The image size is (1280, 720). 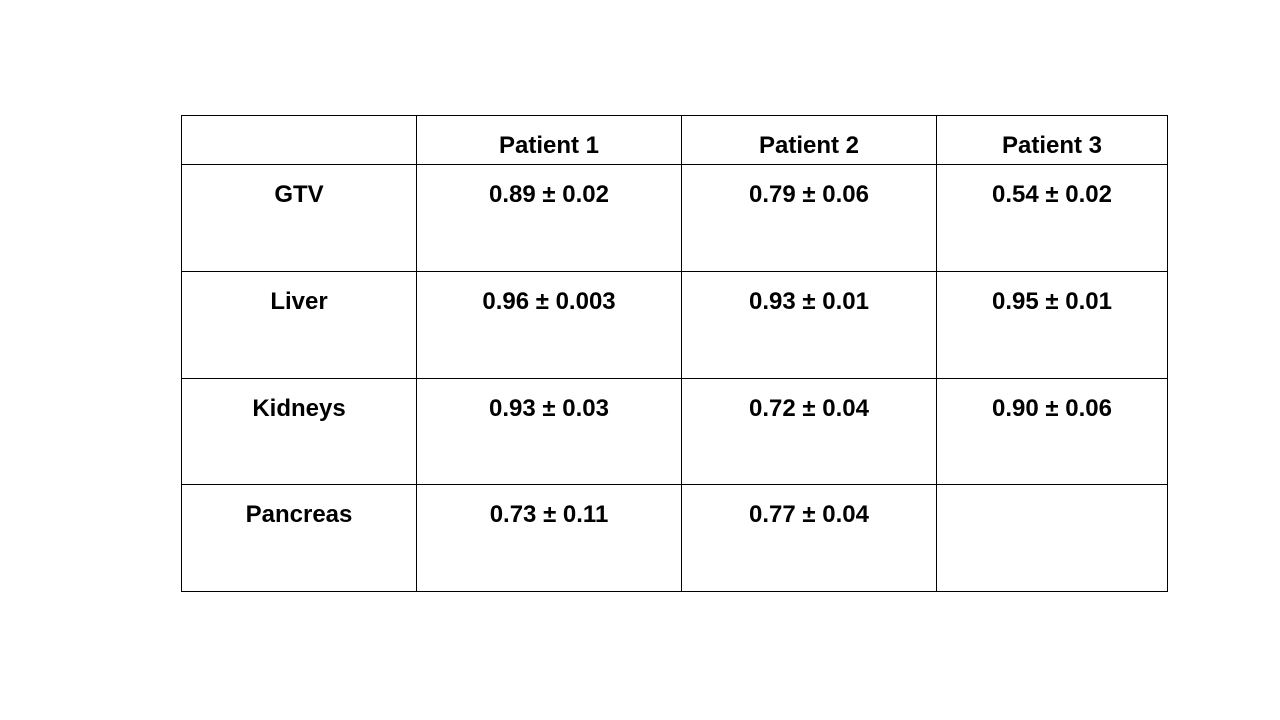 What do you see at coordinates (809, 431) in the screenshot?
I see `value-cell-kidneys-p2: 0.72 ± 0.04` at bounding box center [809, 431].